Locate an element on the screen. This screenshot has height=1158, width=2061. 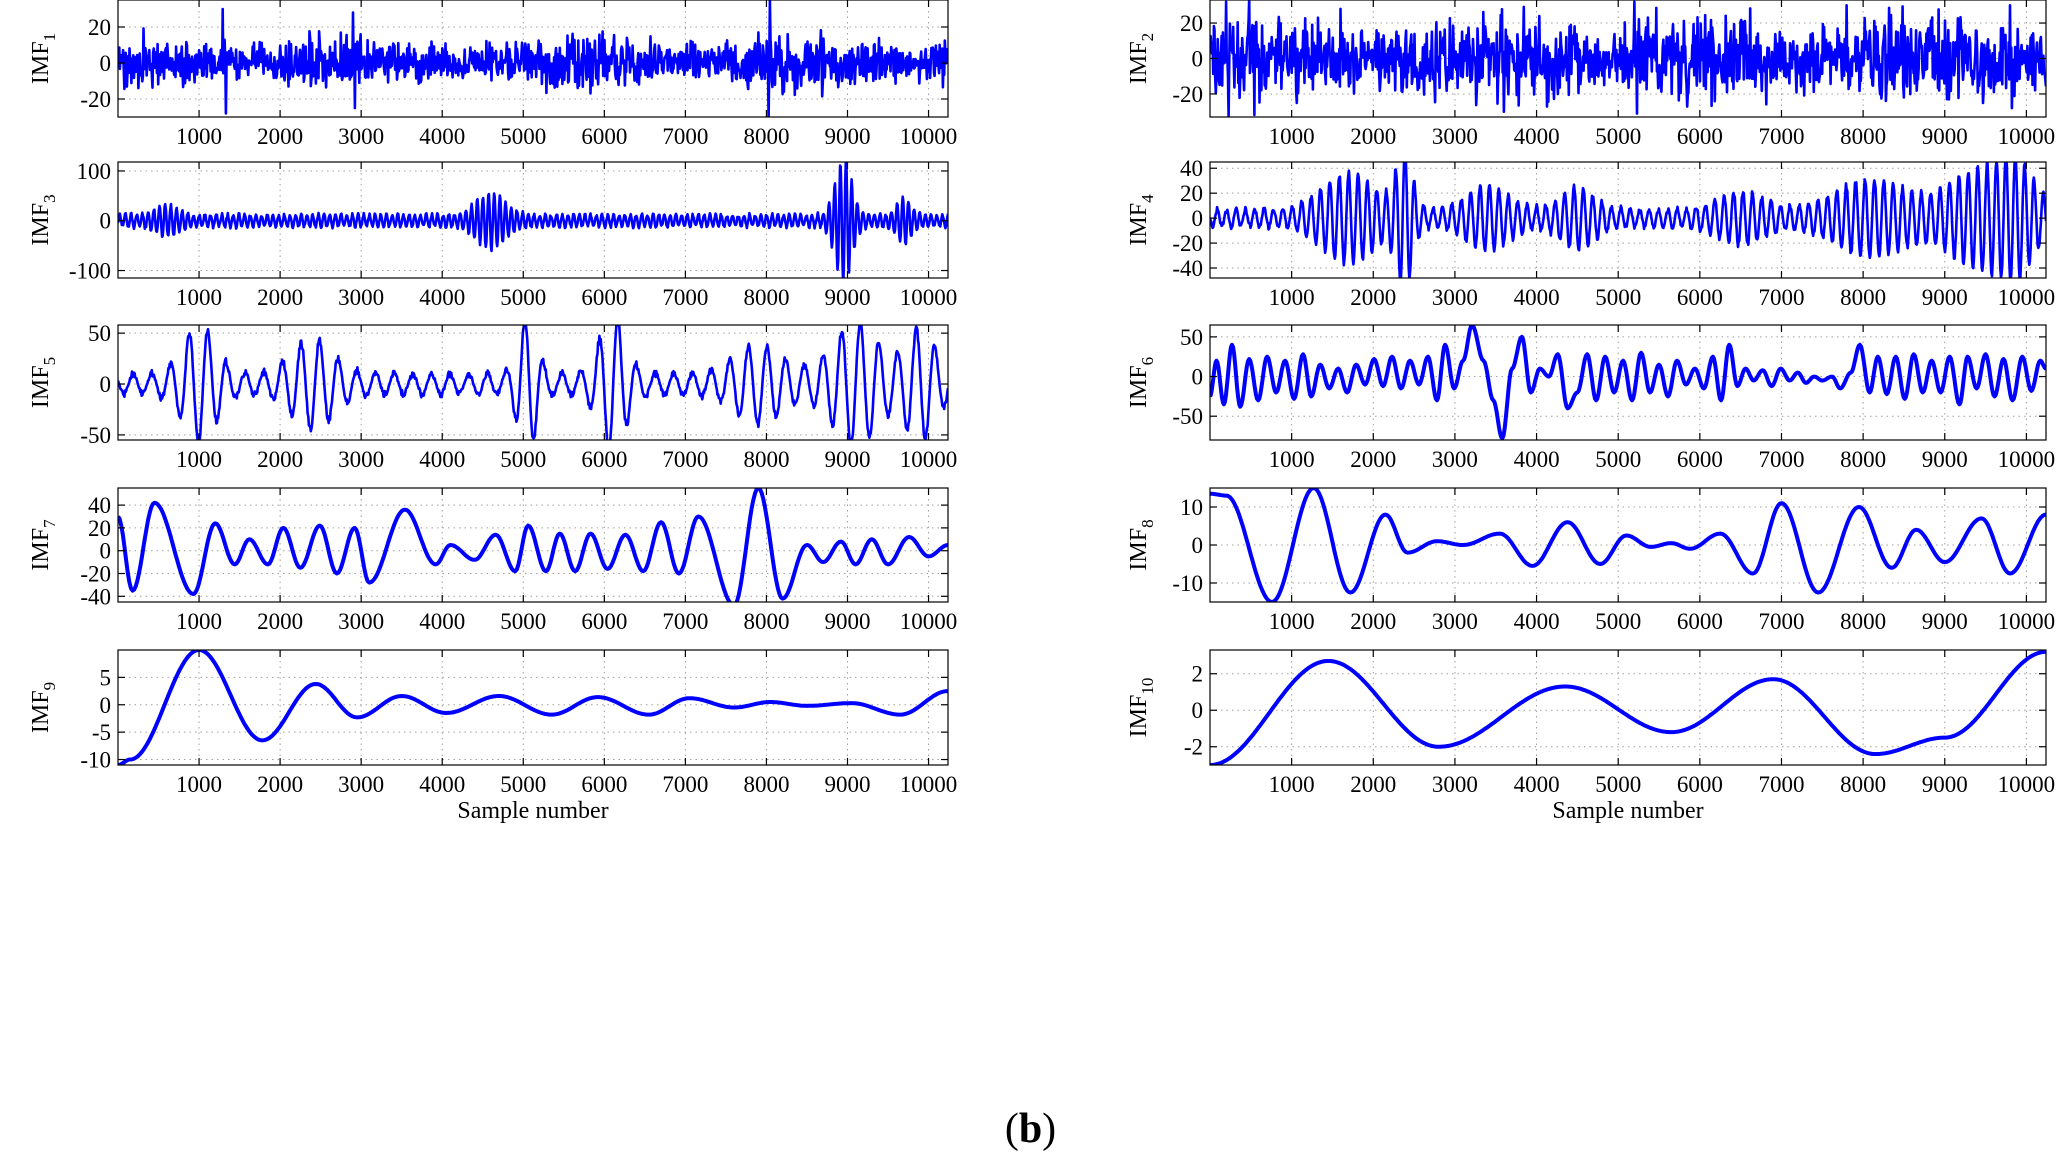
series-line-imf6 is located at coordinates (1628, 382).